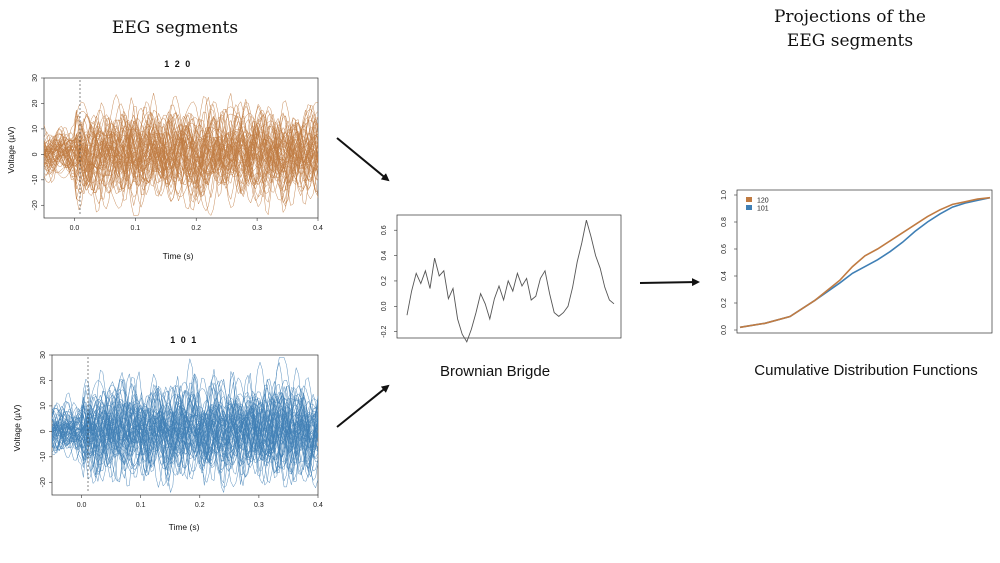  I want to click on eeg-plot-101-xticks: 0.0 0.1 0.2 0.3 0.4, so click(200, 502).